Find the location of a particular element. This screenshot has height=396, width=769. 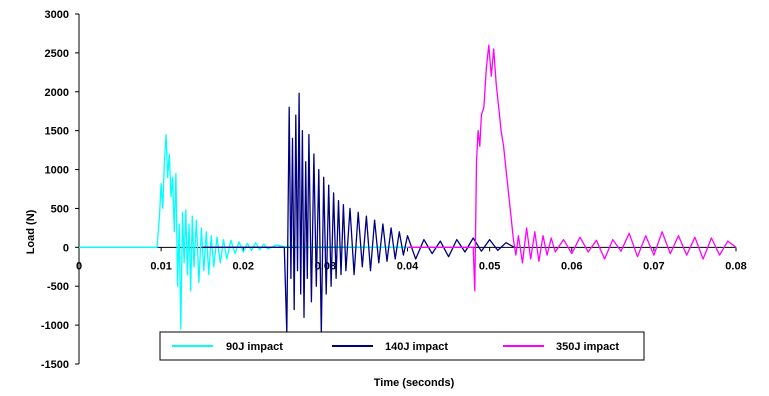

y-tick-label: 500 is located at coordinates (60, 209).